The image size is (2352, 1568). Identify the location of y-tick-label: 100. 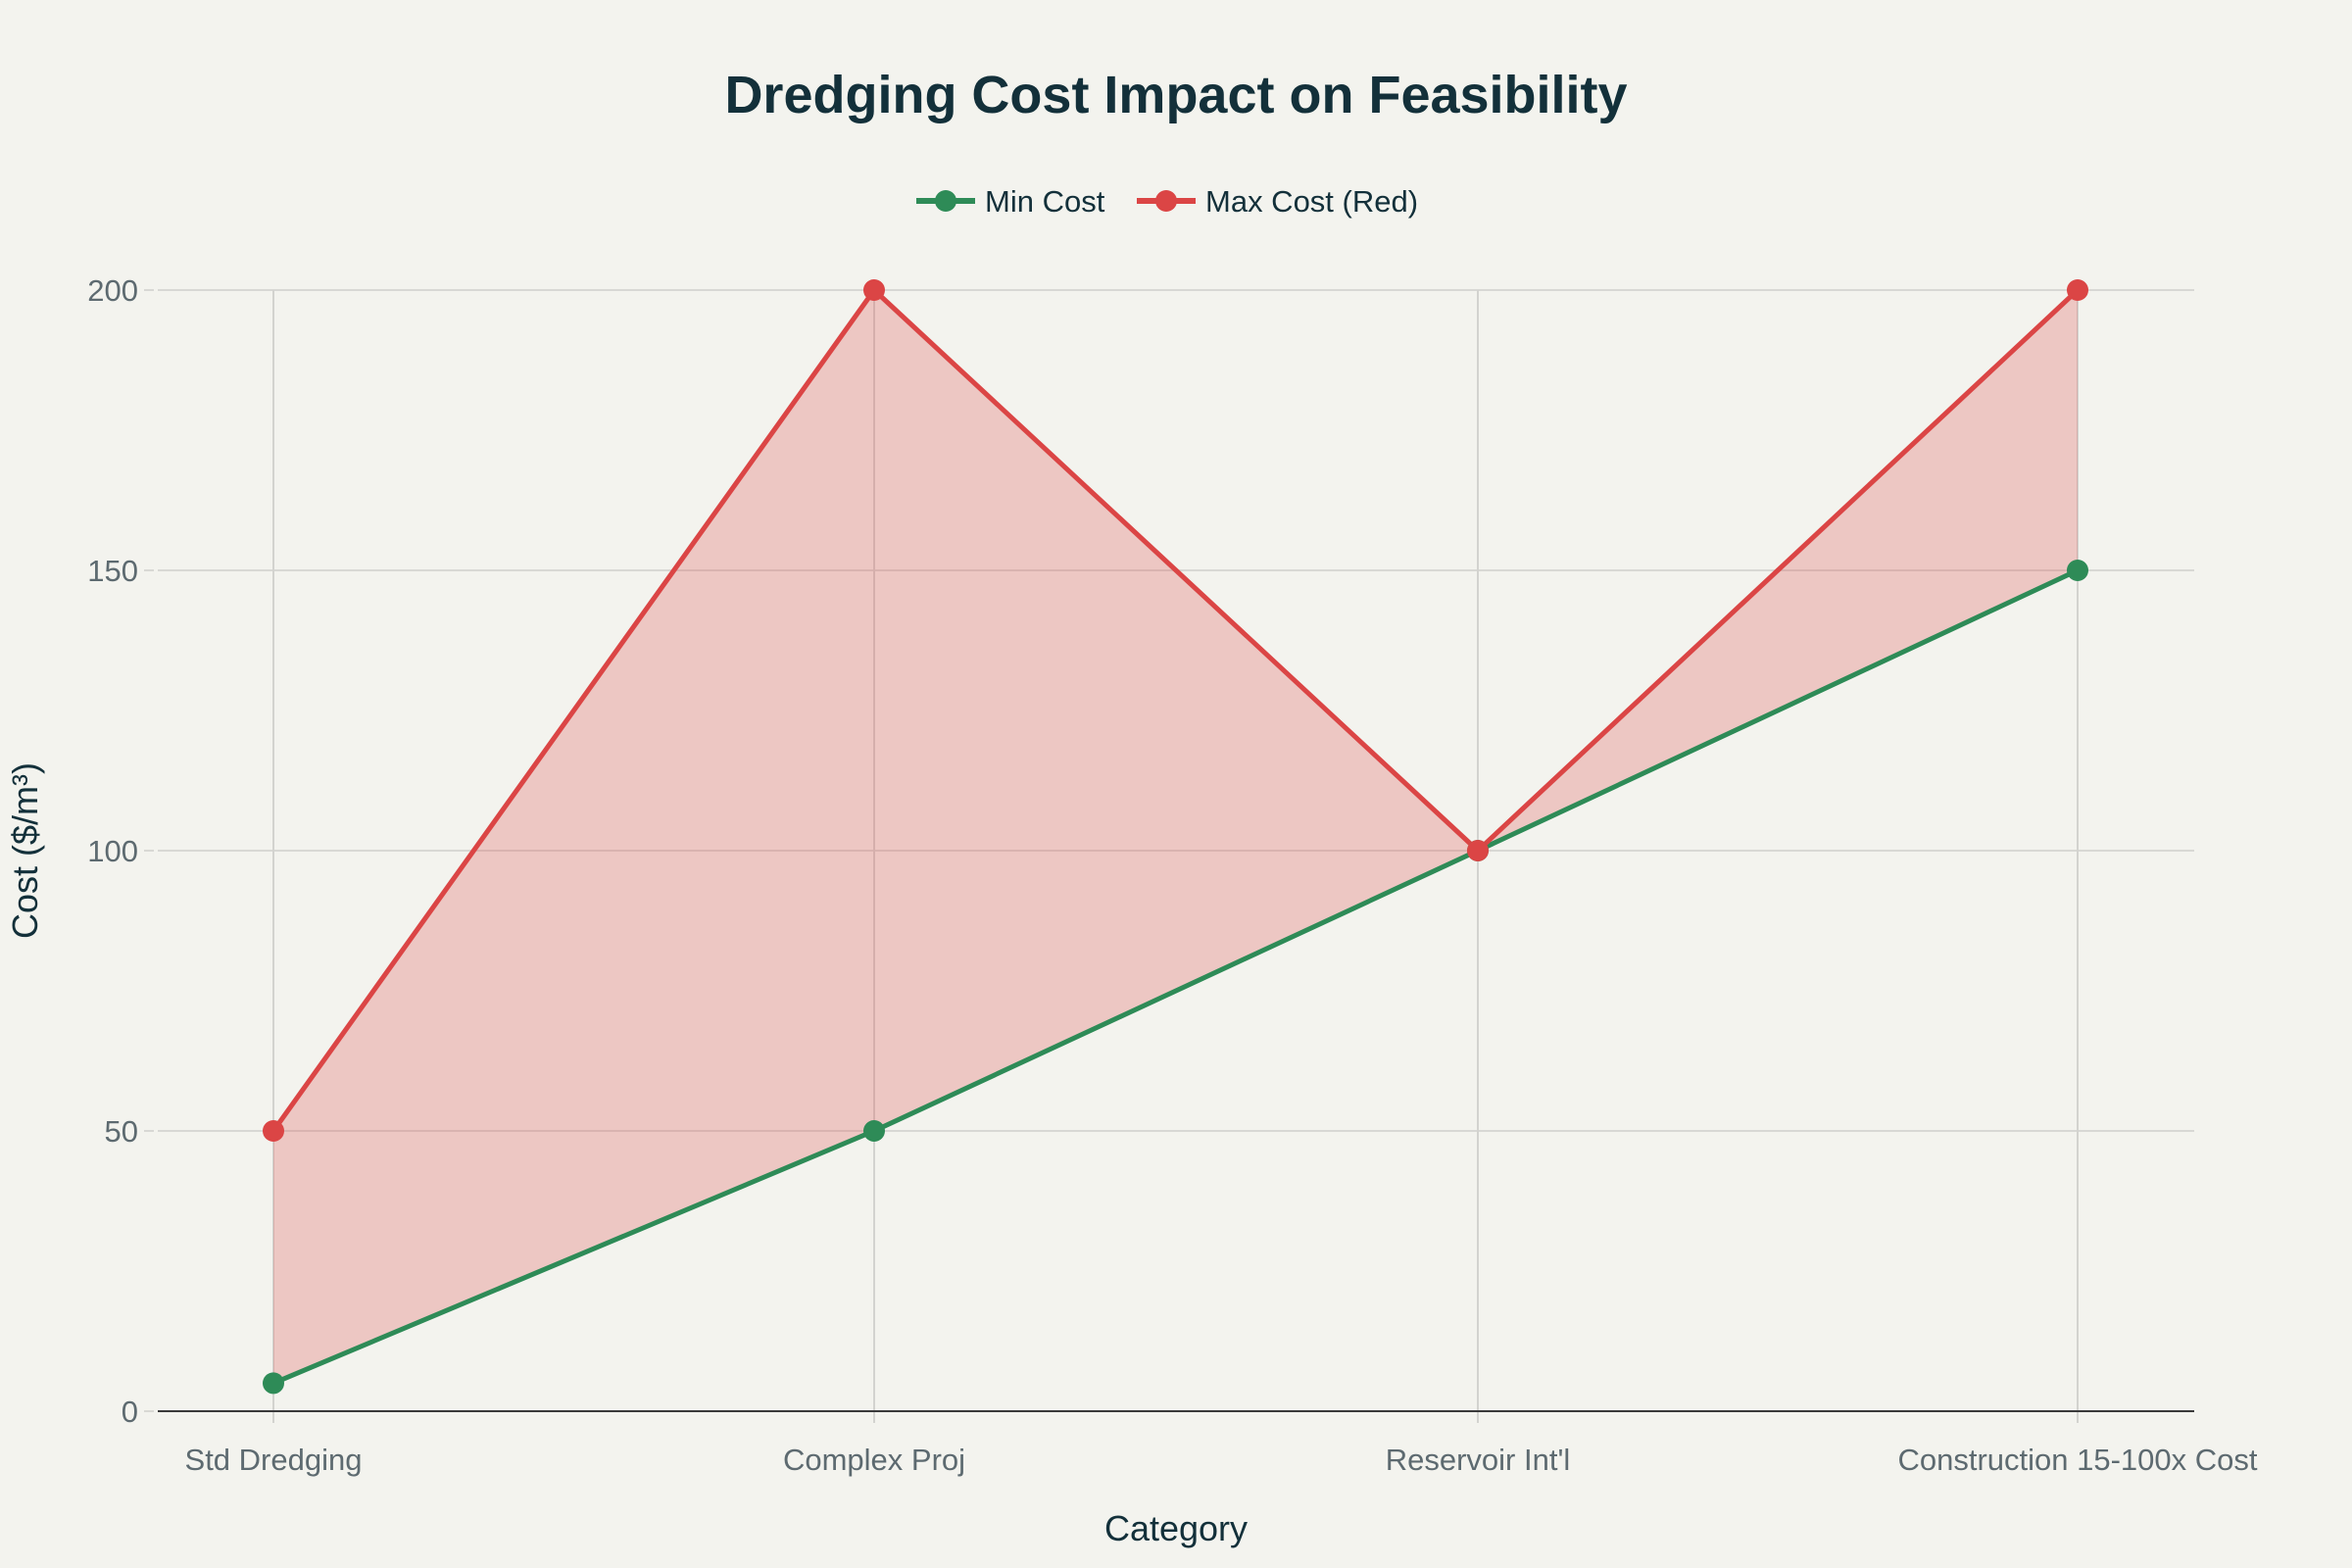
(112, 851).